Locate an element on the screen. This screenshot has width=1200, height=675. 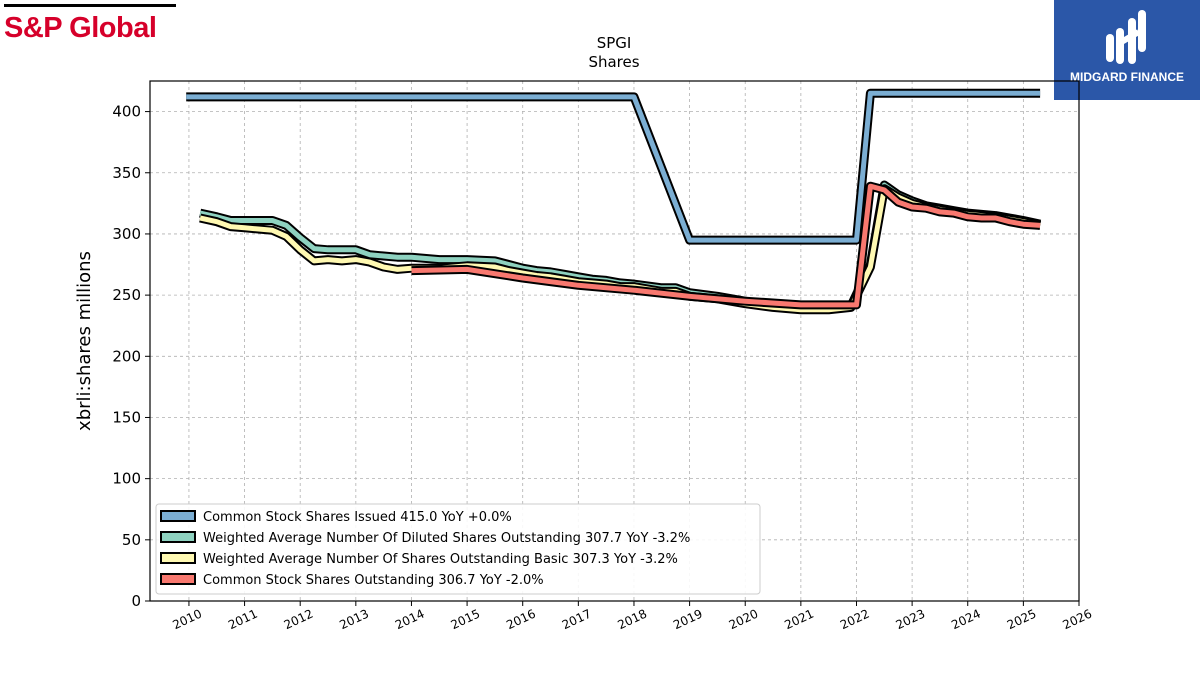
x-tick-label: 2023 is located at coordinates (911, 620).